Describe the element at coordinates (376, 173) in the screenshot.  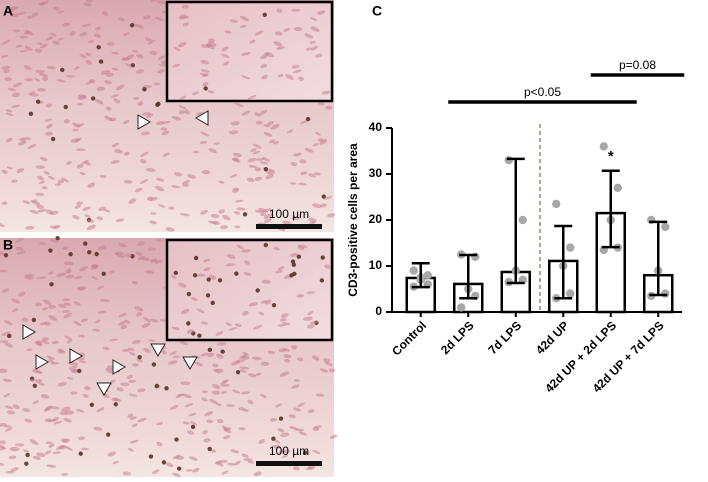
I see `y-tick-label: 30` at that location.